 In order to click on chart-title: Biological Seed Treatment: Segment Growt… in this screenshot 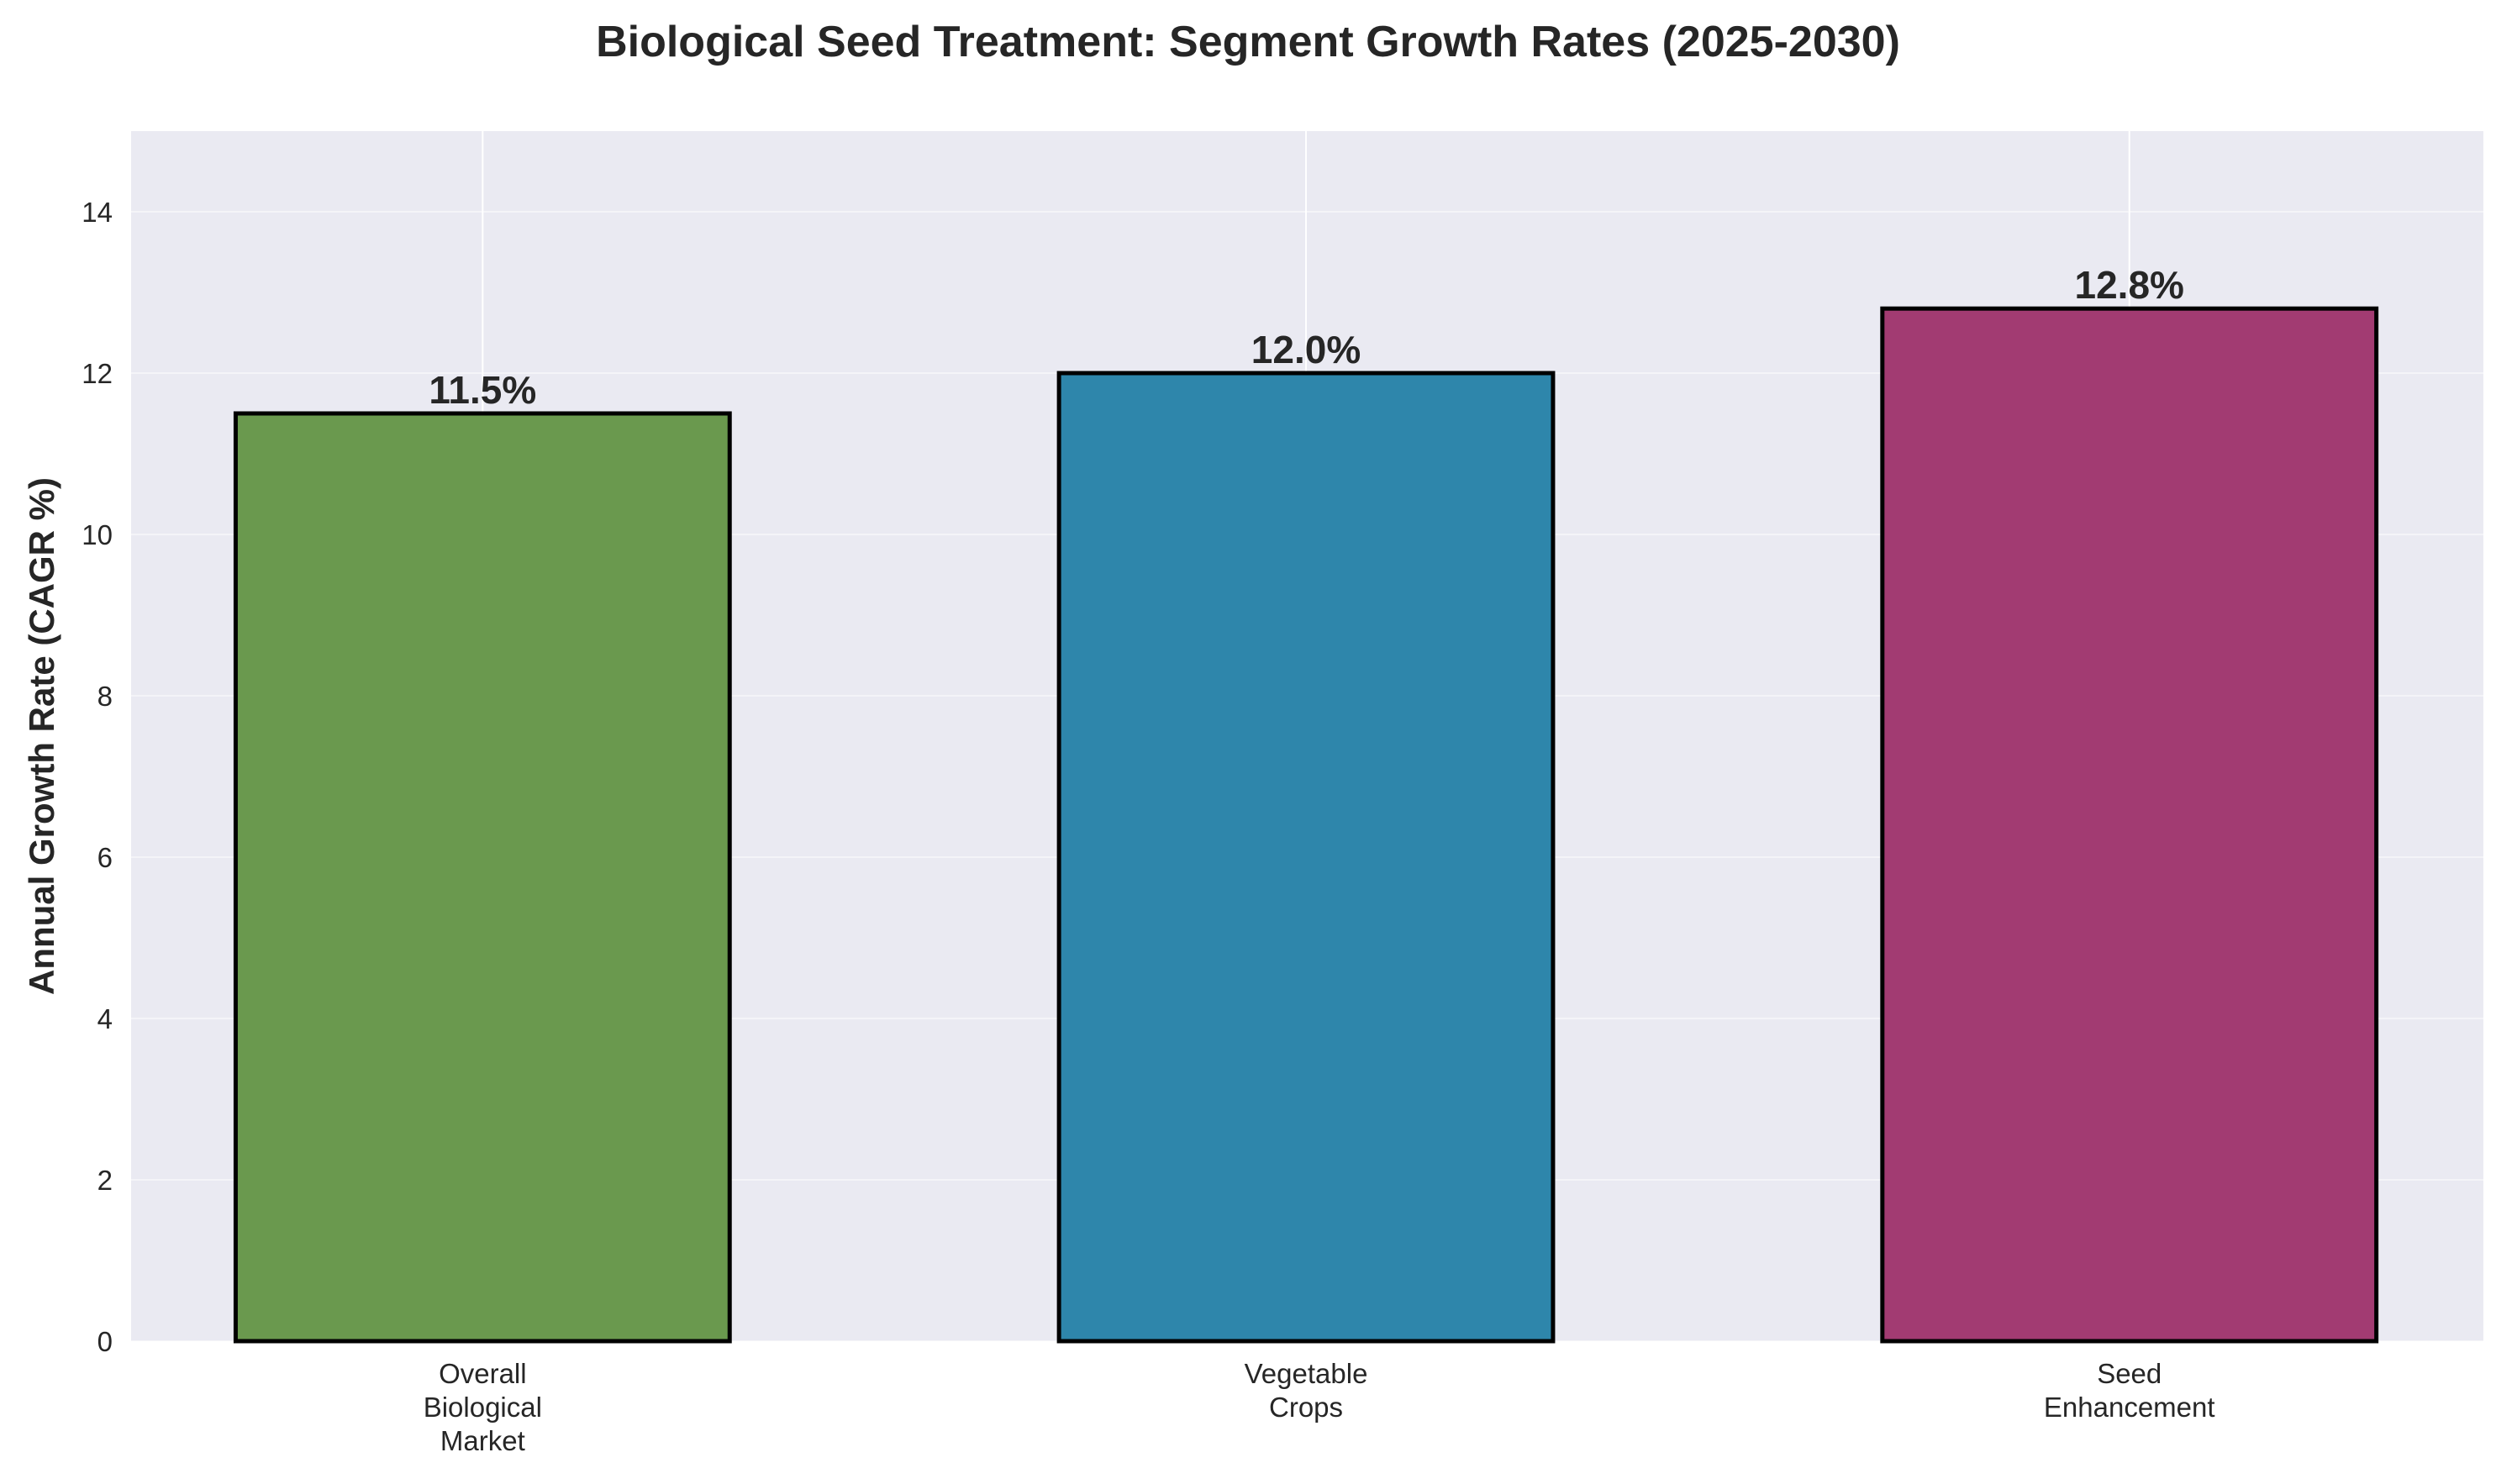, I will do `click(1248, 42)`.